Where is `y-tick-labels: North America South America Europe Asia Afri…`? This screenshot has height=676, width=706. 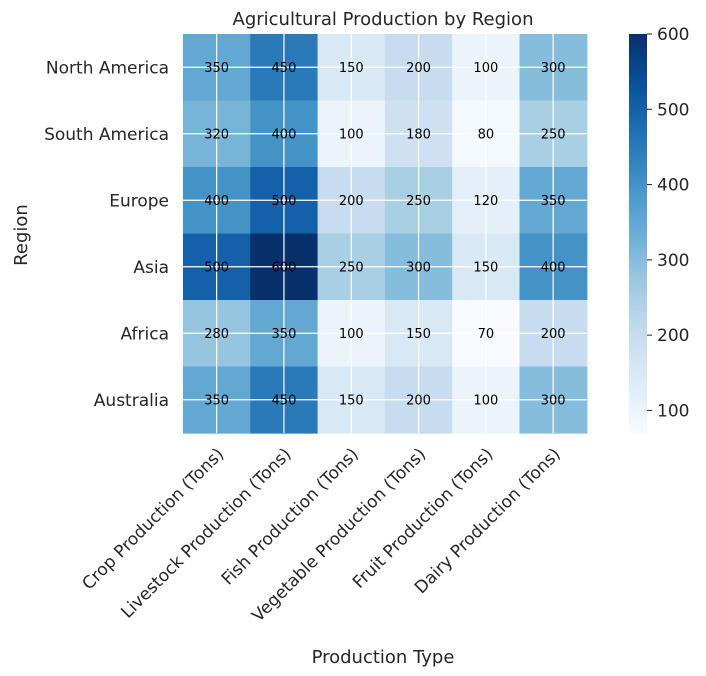 y-tick-labels: North America South America Europe Asia Afri… is located at coordinates (106, 234).